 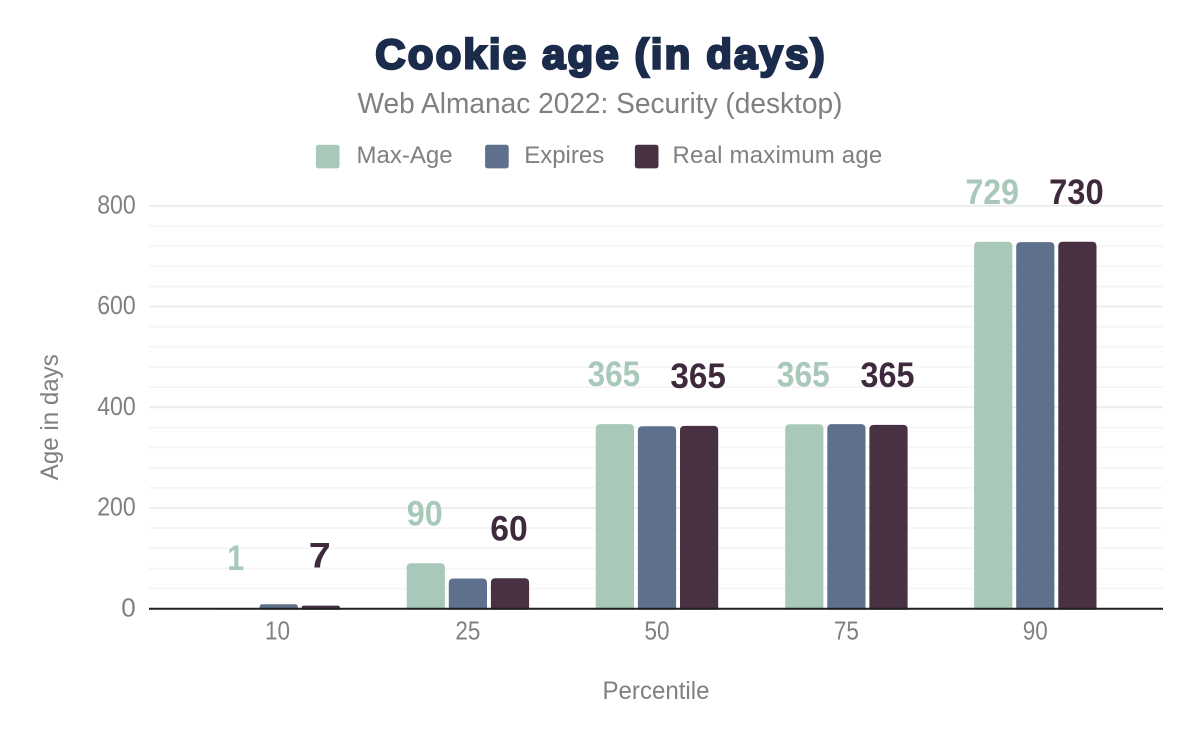 I want to click on svg-text: 729, so click(x=992, y=192).